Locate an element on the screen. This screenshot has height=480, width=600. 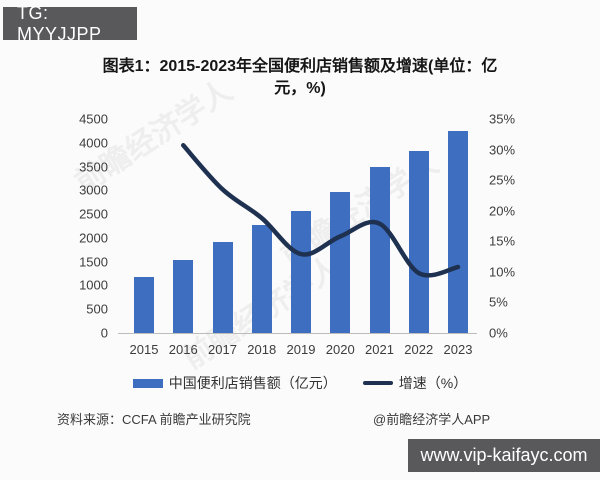
legend-item-growth: 增速（%） is located at coordinates (415, 383).